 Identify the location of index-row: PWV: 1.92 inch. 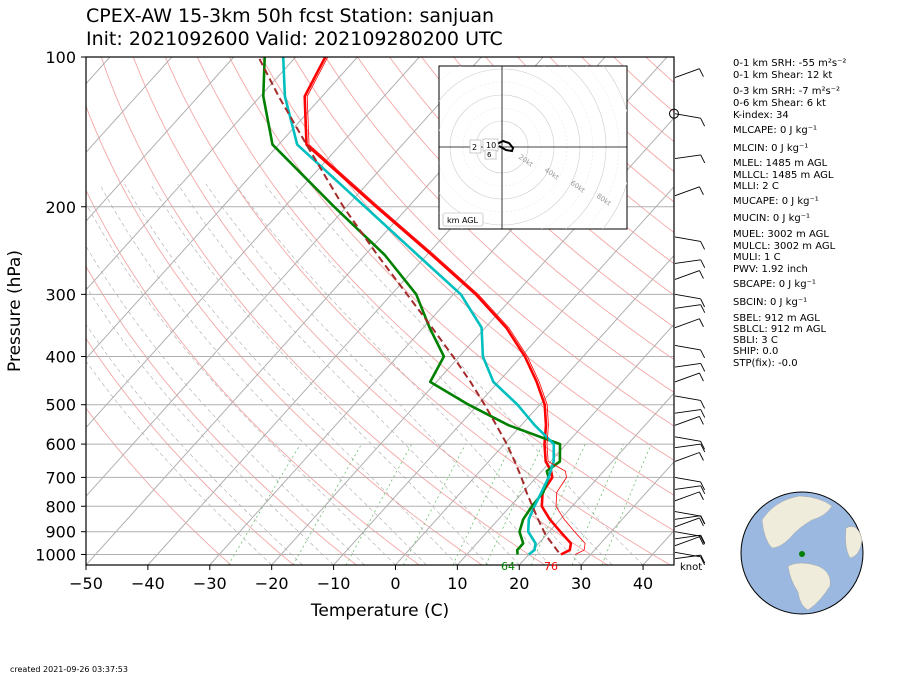
(770, 269).